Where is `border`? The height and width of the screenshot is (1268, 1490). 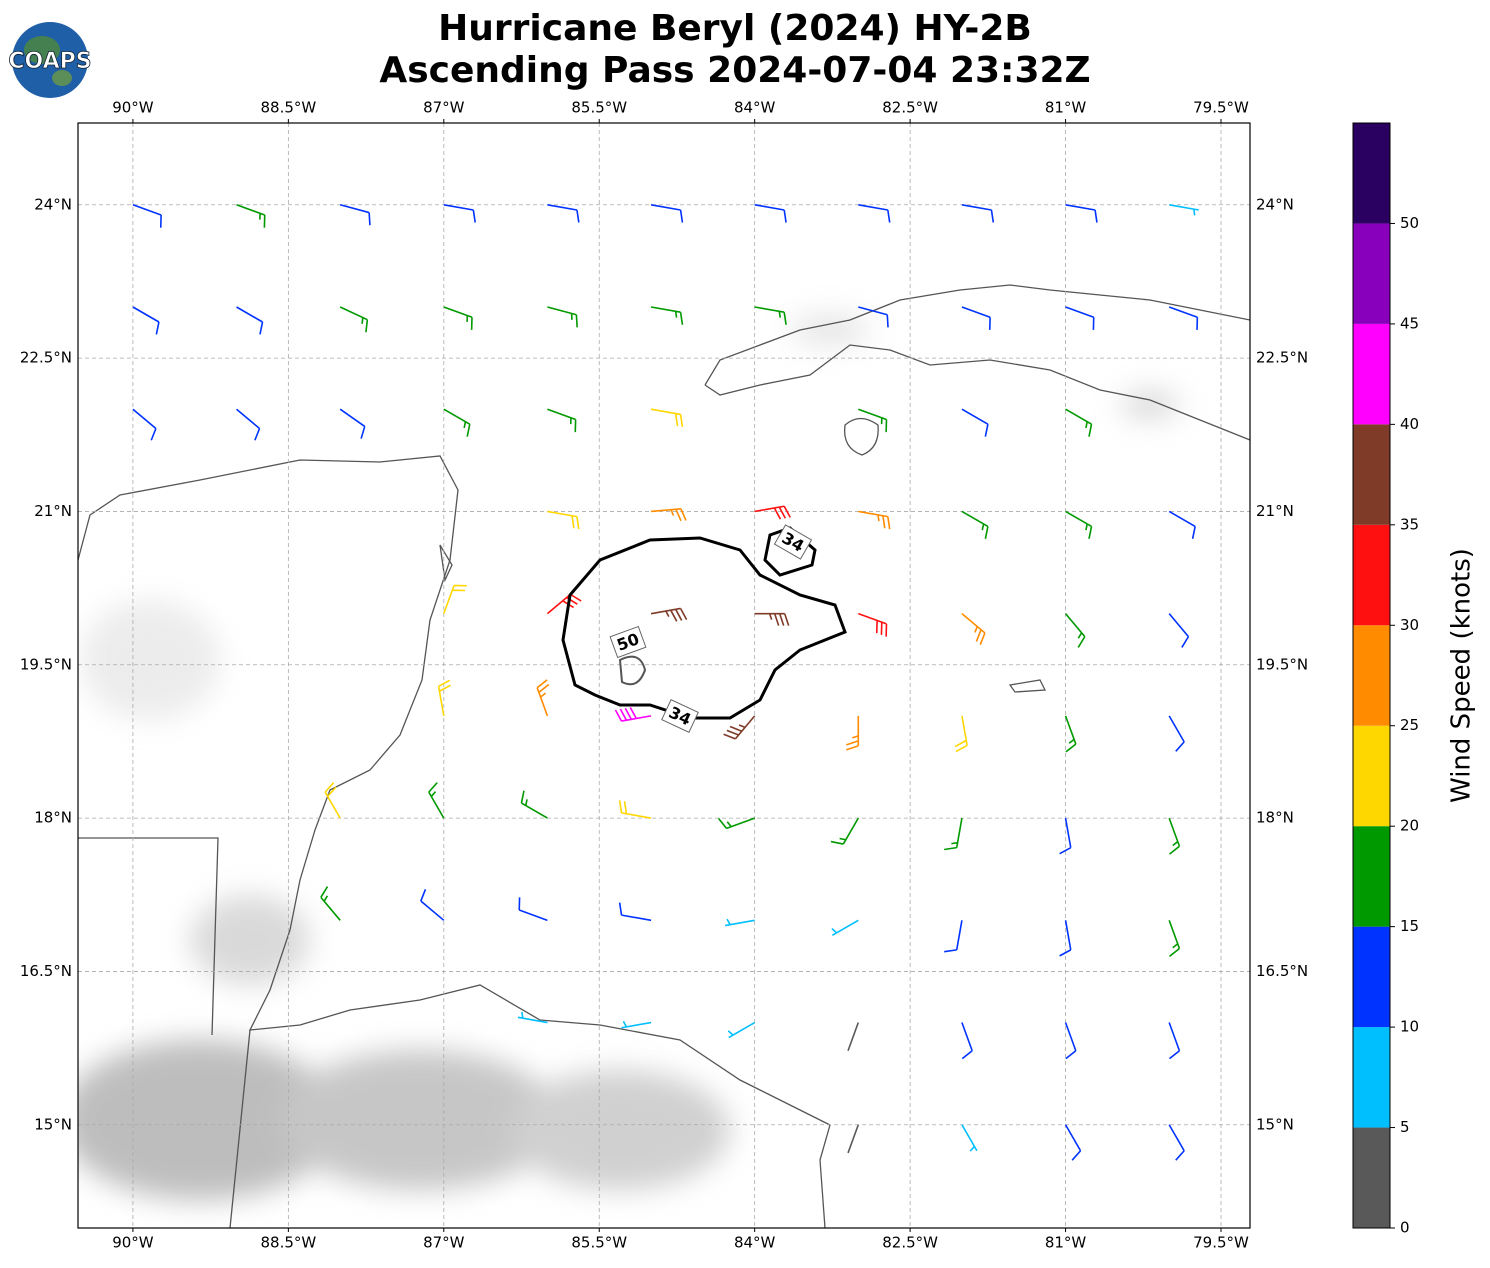 border is located at coordinates (164, 1032).